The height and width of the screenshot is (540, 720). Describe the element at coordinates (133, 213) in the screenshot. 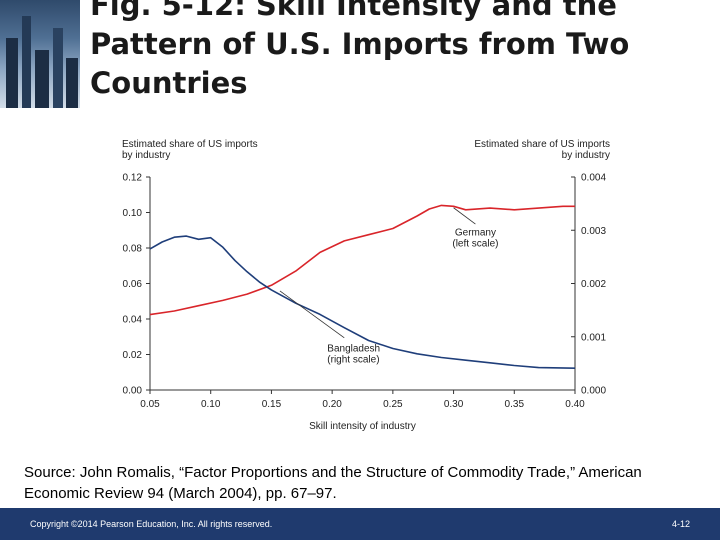

I see `left-y-tick-label: 0.10` at that location.